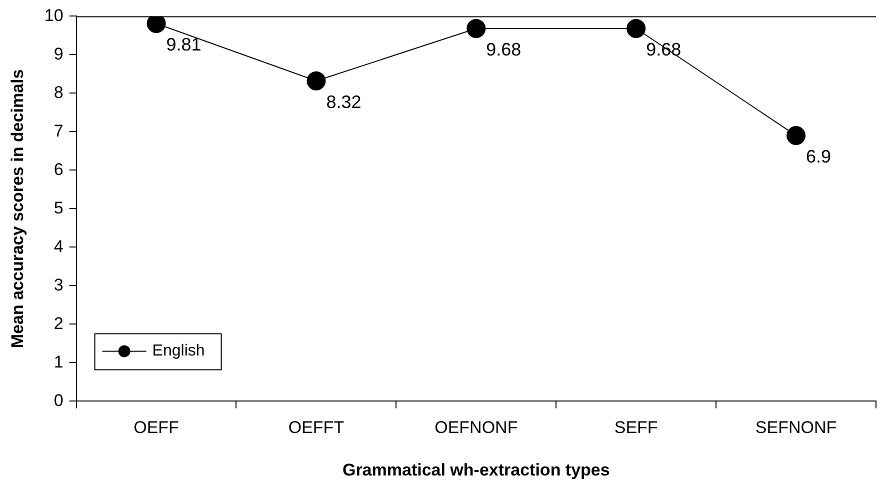 The image size is (886, 489). I want to click on data-label: 6.9, so click(819, 156).